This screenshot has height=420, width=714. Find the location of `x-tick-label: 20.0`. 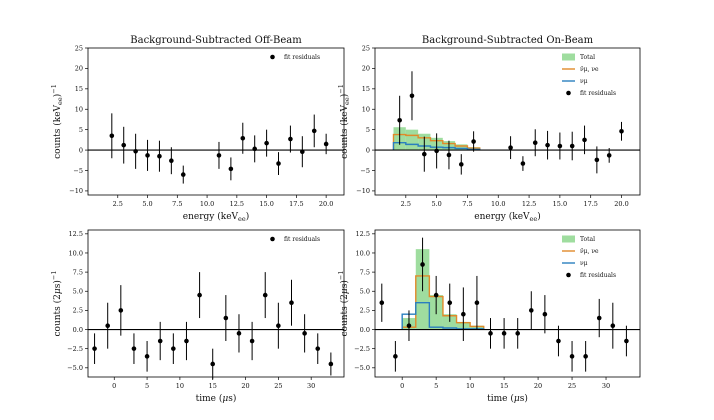

x-tick-label: 20.0 is located at coordinates (621, 204).